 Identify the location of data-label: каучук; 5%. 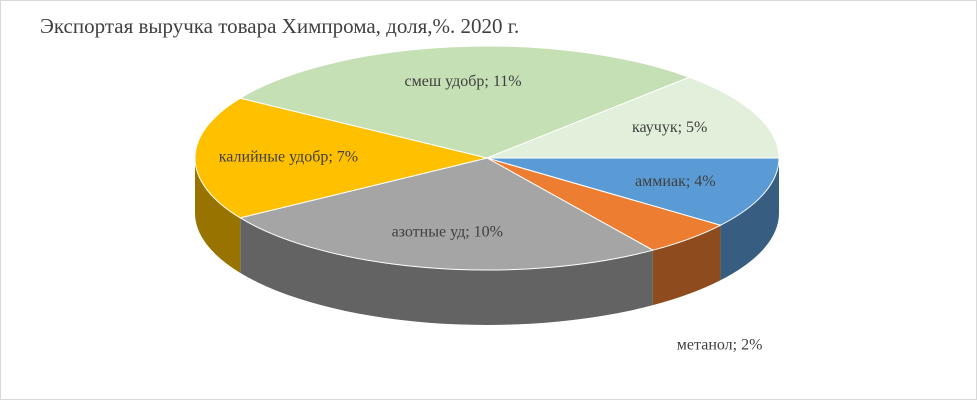
(669, 127).